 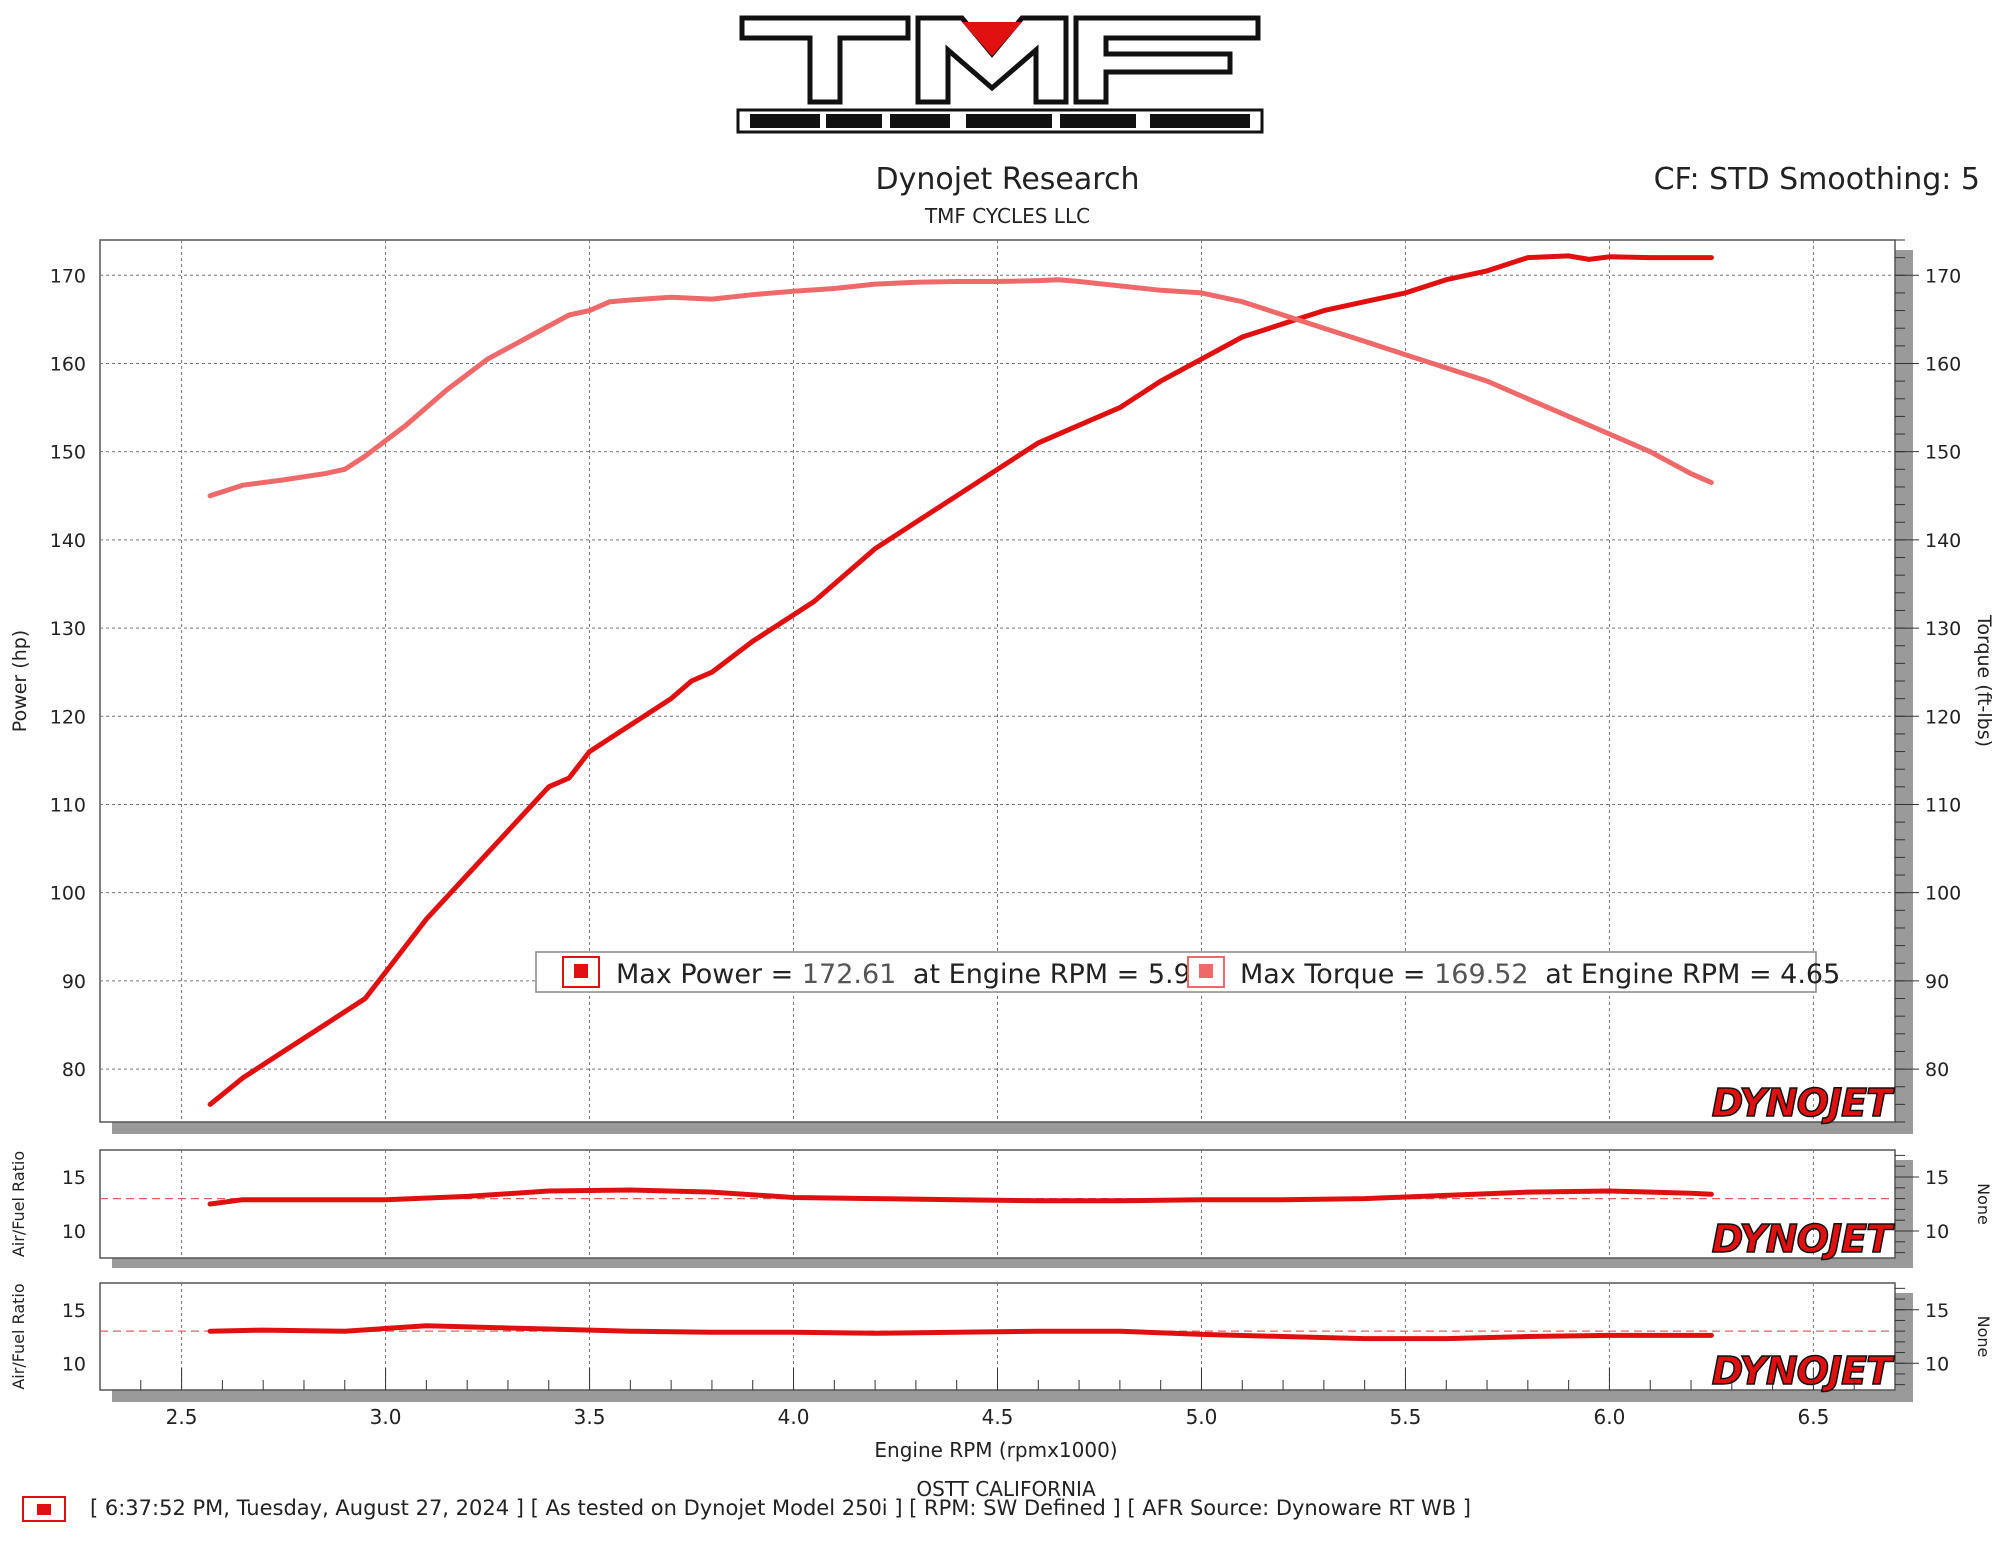 What do you see at coordinates (960, 388) in the screenshot?
I see `torque-line` at bounding box center [960, 388].